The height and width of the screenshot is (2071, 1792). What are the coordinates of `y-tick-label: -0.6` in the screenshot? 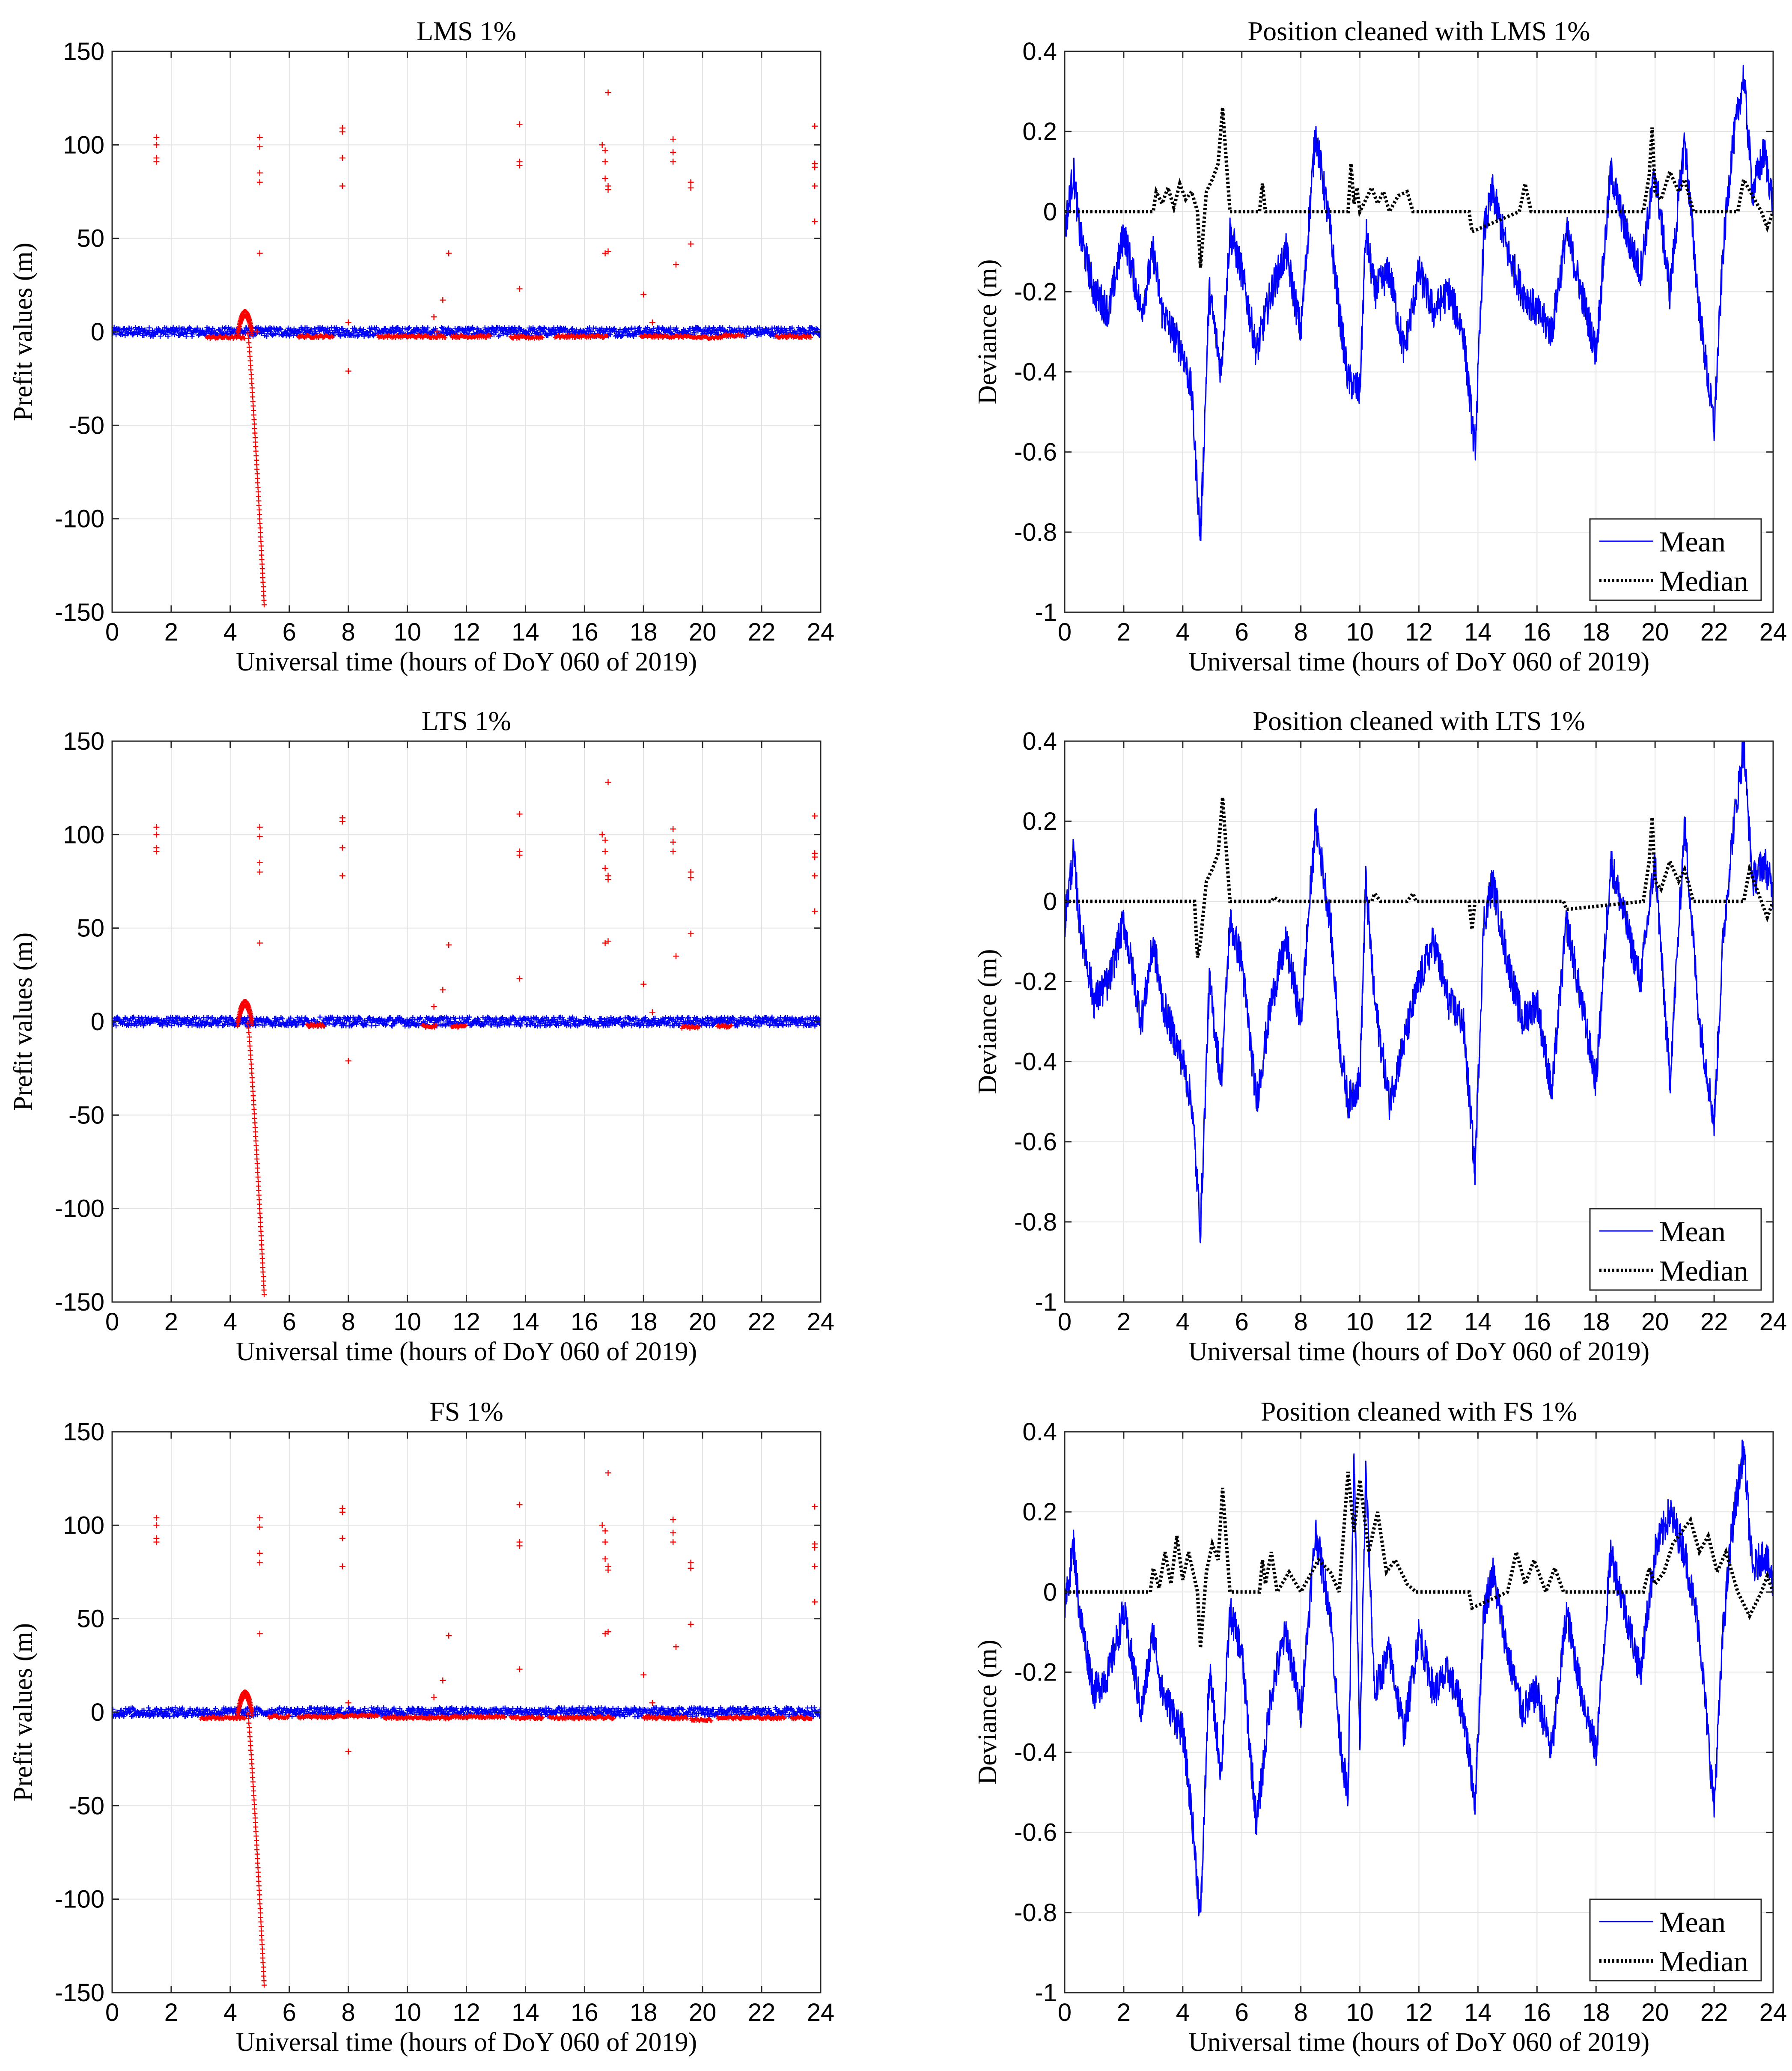 It's located at (1035, 1142).